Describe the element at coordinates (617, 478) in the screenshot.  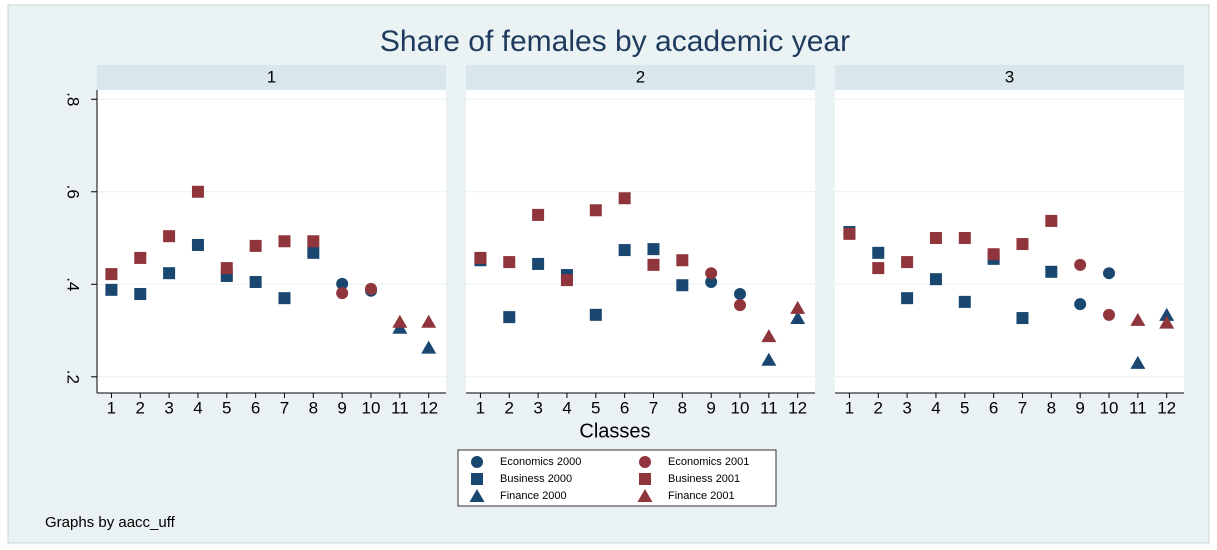
I see `legend` at that location.